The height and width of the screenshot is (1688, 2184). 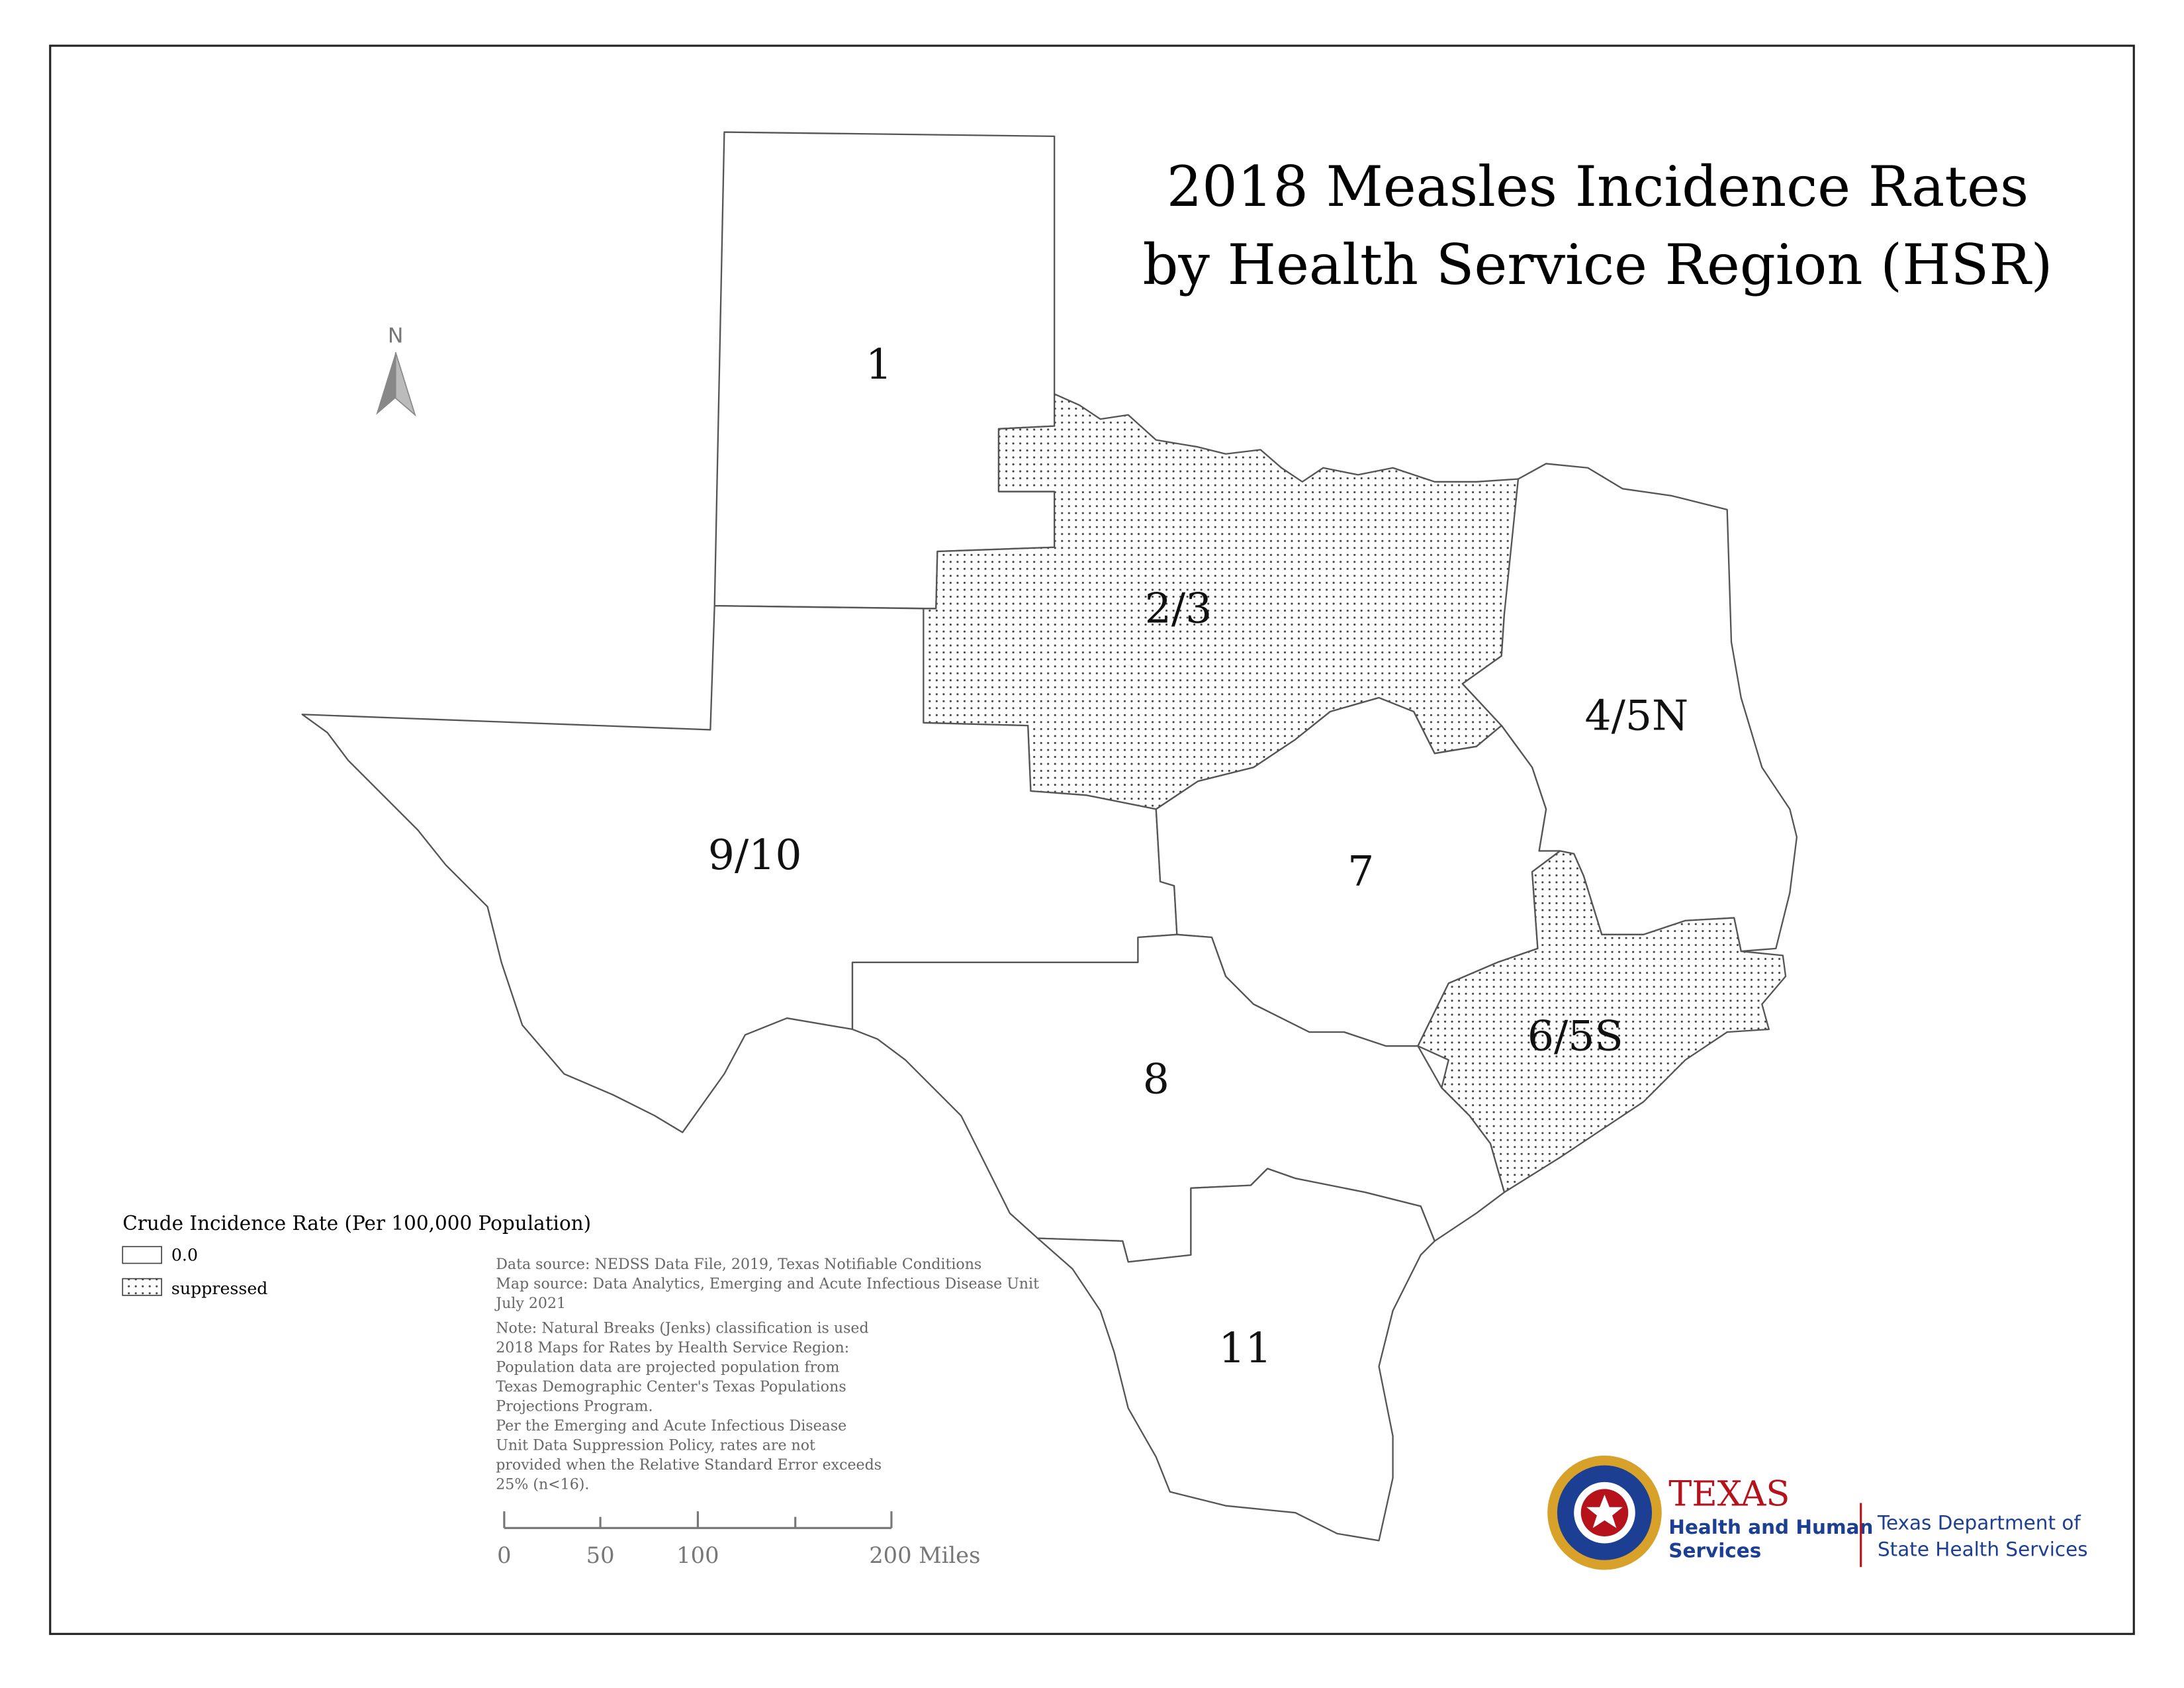 What do you see at coordinates (1597, 264) in the screenshot?
I see `title-line: by Health Service Region (HSR)` at bounding box center [1597, 264].